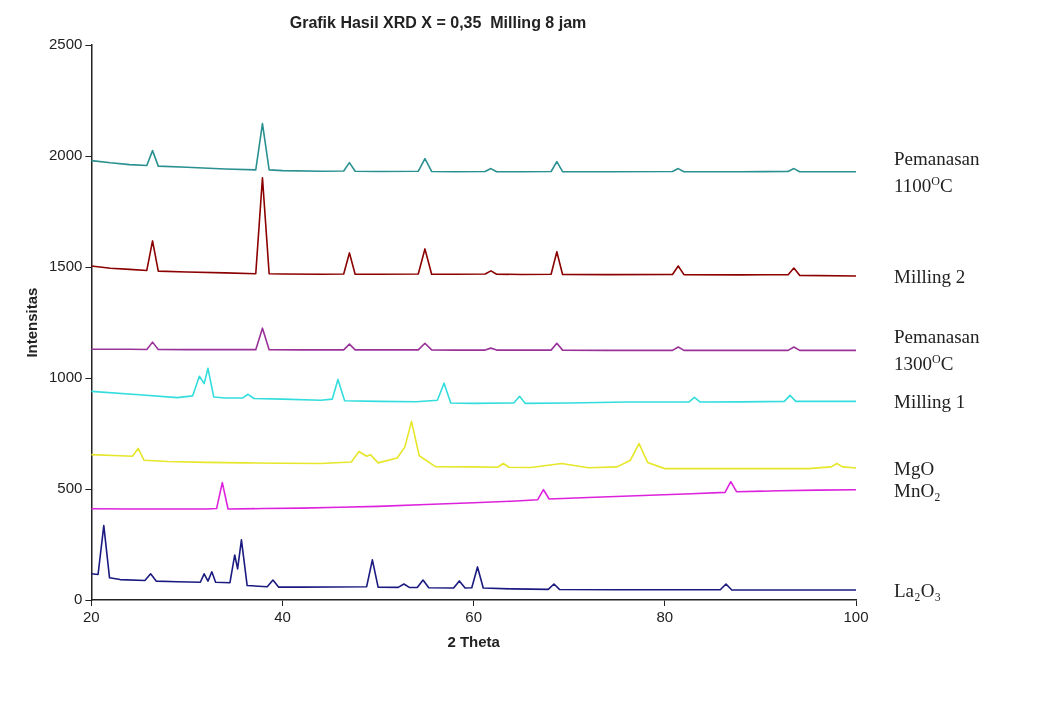 This screenshot has width=1051, height=716. Describe the element at coordinates (70, 488) in the screenshot. I see `y-tick-label: 500` at that location.